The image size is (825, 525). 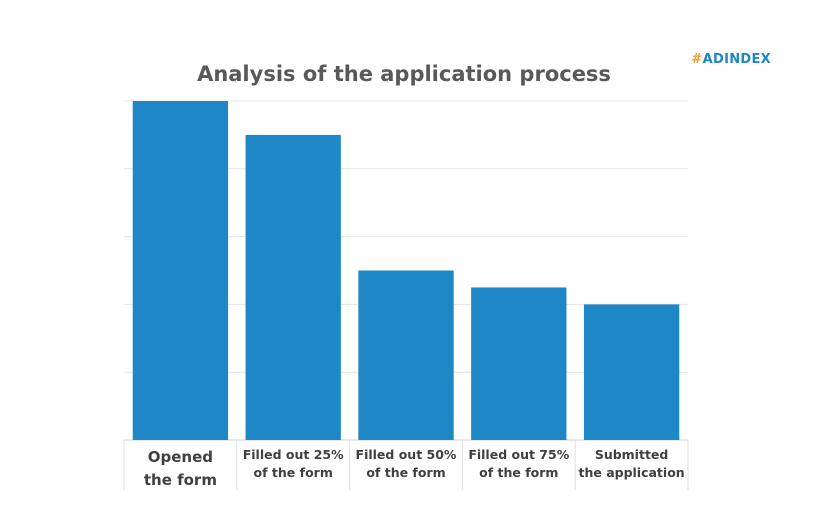 What do you see at coordinates (519, 454) in the screenshot?
I see `category-label-line: Filled out 75%` at bounding box center [519, 454].